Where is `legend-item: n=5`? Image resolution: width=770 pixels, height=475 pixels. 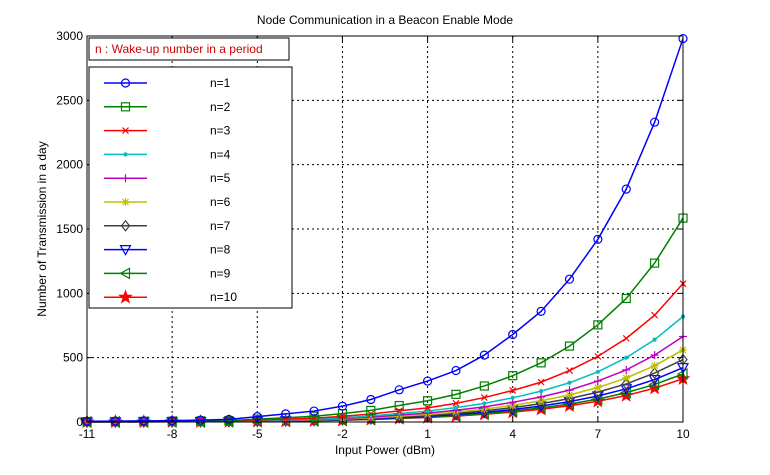 legend-item: n=5 is located at coordinates (167, 178).